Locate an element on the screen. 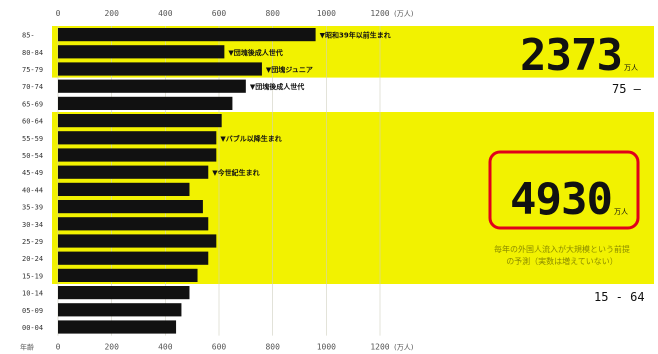 The width and height of the screenshot is (658, 354). tick-bottom-1000: 1000 is located at coordinates (326, 347).